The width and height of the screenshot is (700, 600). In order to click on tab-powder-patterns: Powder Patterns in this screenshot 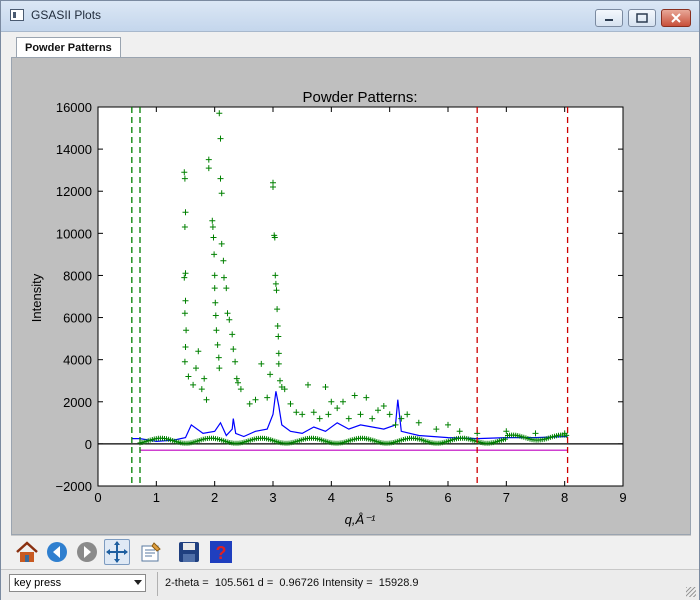, I will do `click(68, 47)`.